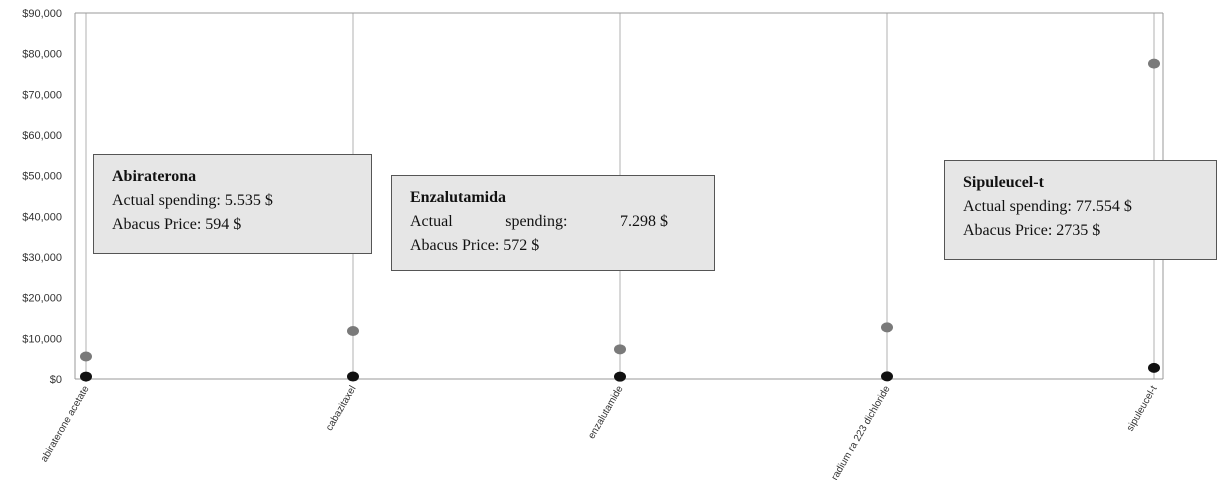 This screenshot has height=480, width=1217. Describe the element at coordinates (475, 245) in the screenshot. I see `annotation-price: Abacus Price: 572 $` at that location.